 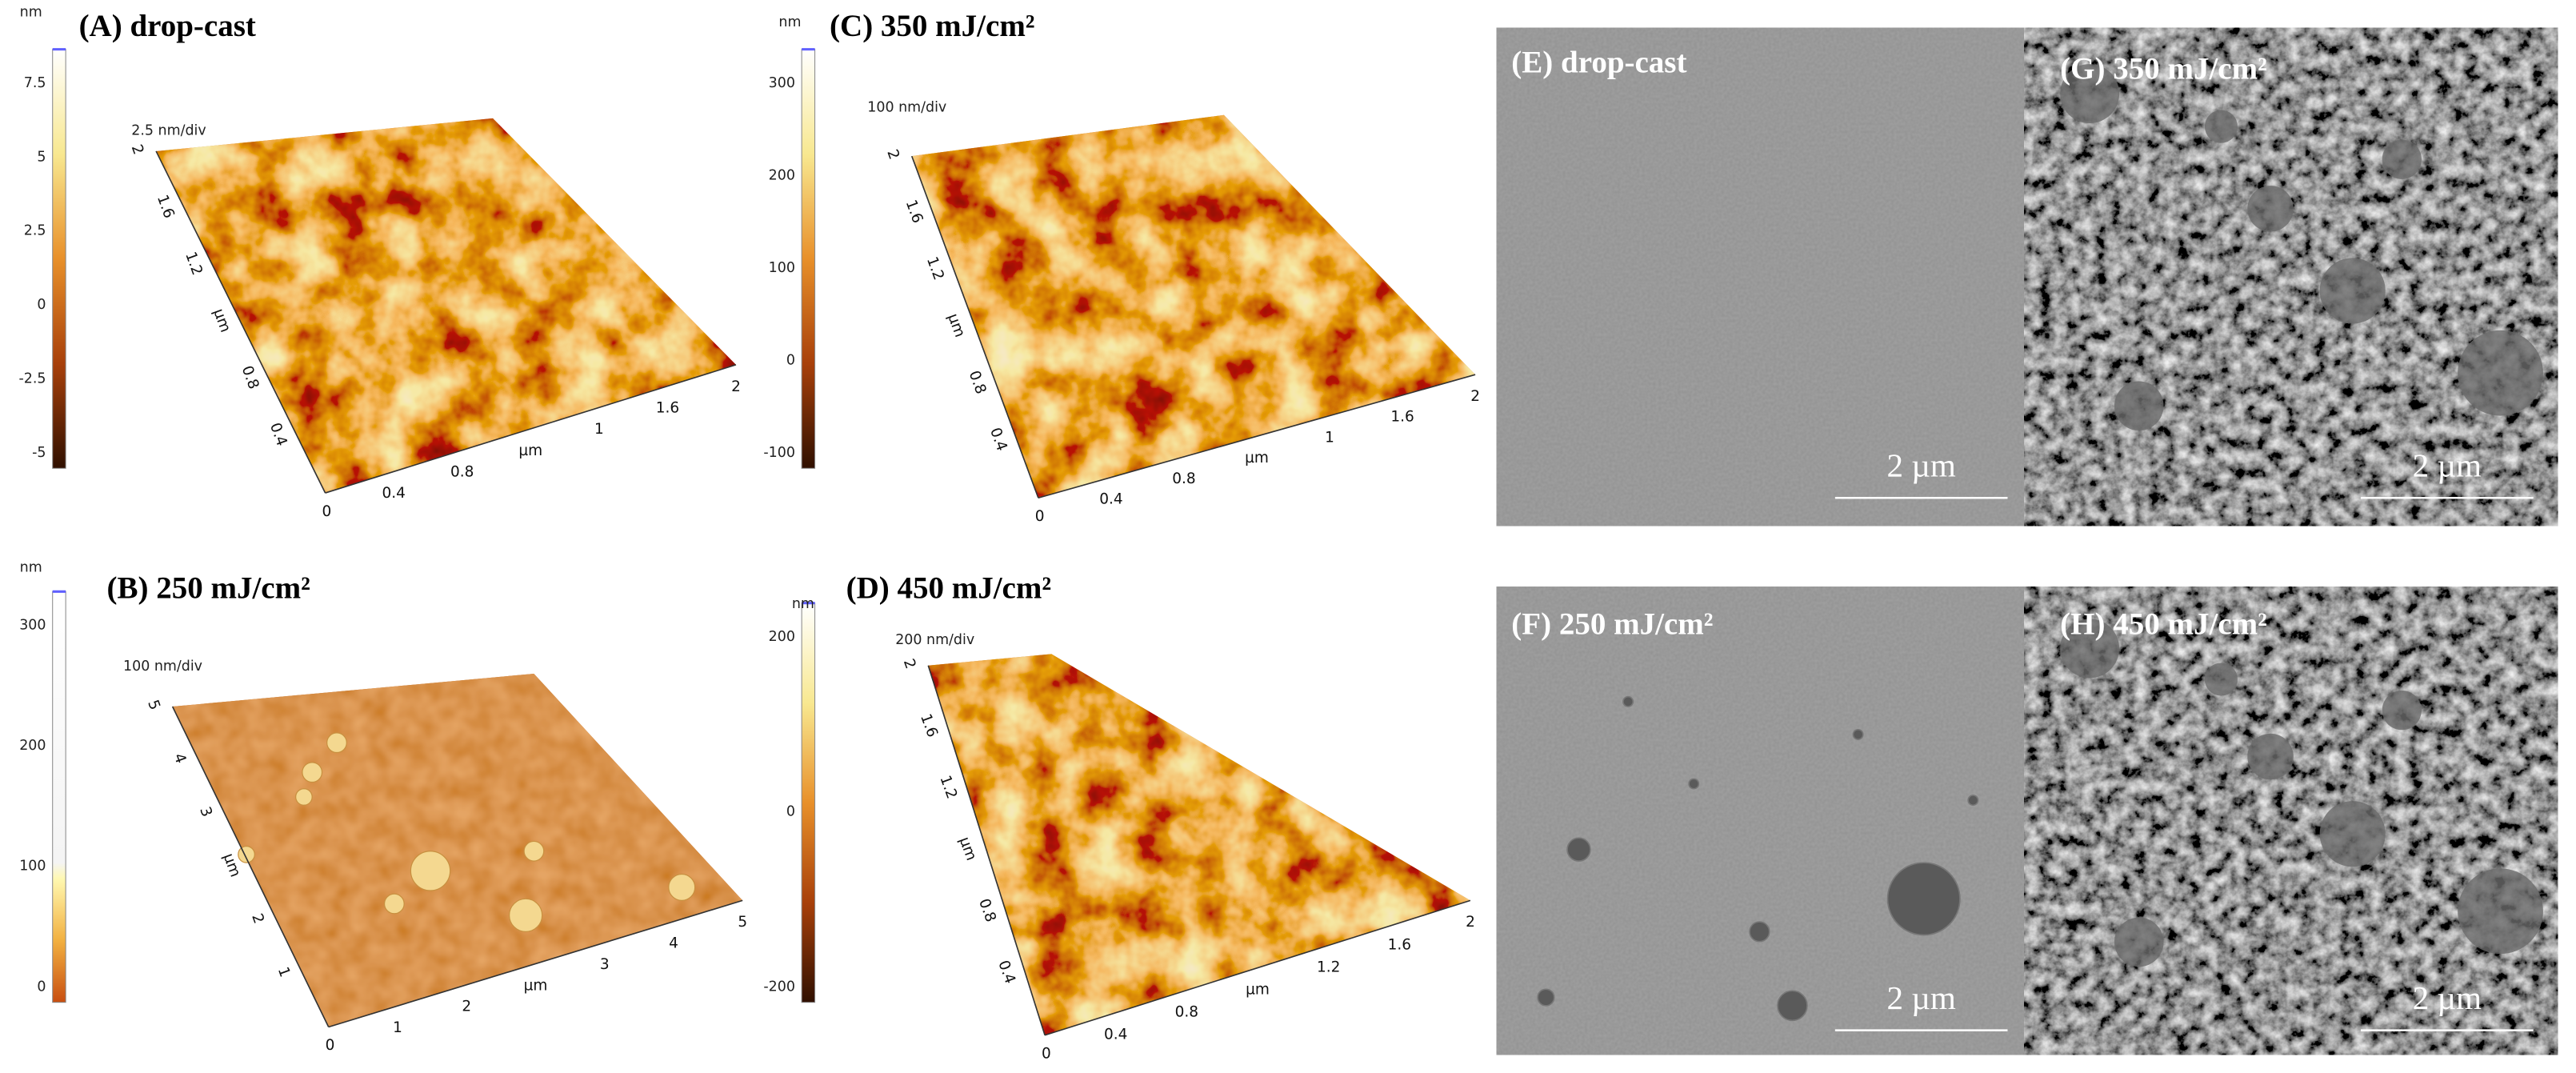 What do you see at coordinates (1760, 821) in the screenshot?
I see `sem-panel: (F) 250 mJ/cm² 2 µm` at bounding box center [1760, 821].